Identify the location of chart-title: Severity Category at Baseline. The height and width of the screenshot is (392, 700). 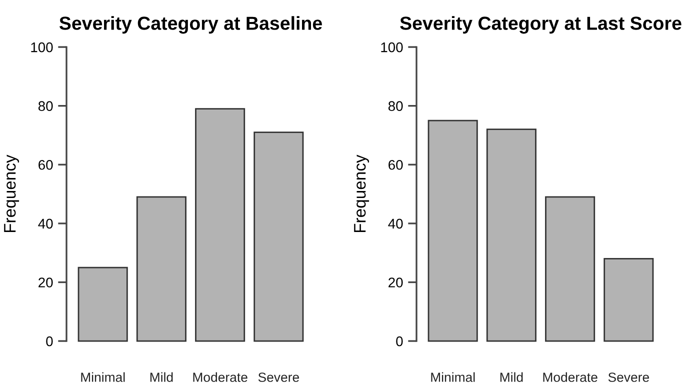
(190, 25).